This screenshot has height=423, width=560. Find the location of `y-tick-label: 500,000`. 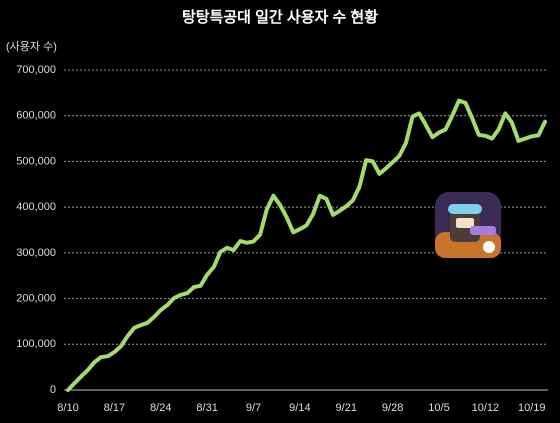

y-tick-label: 500,000 is located at coordinates (36, 161).